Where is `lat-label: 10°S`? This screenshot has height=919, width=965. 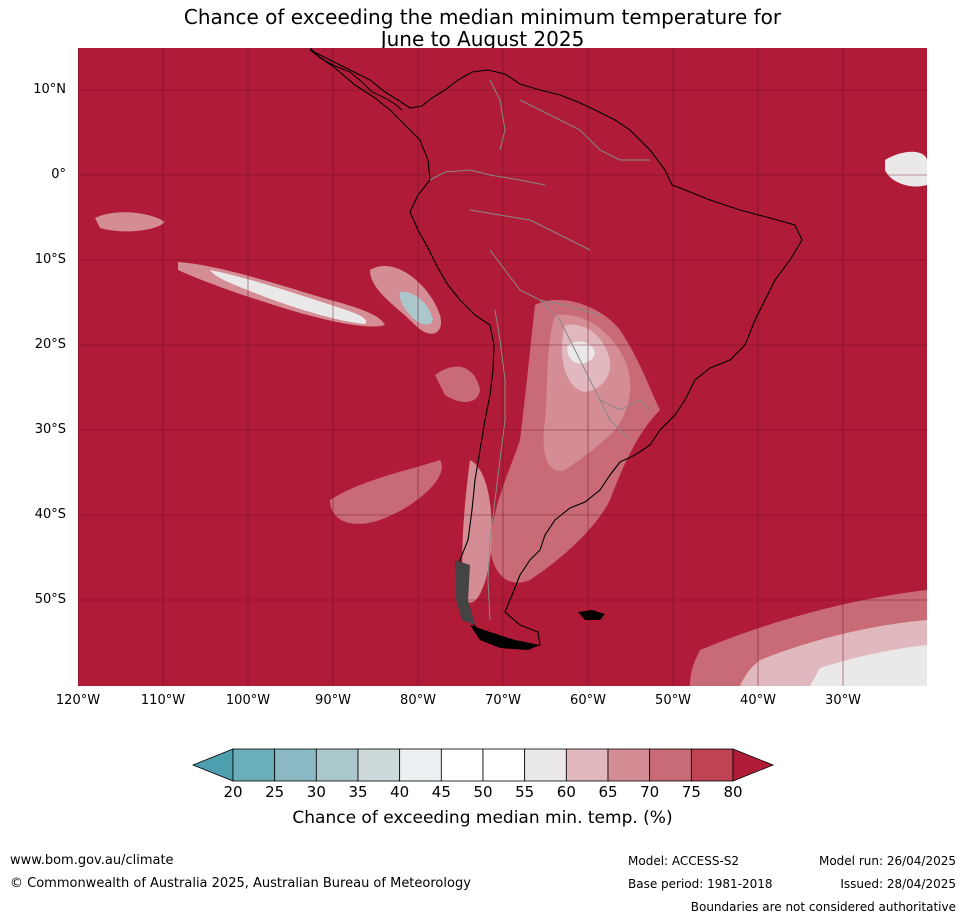
lat-label: 10°S is located at coordinates (50, 259).